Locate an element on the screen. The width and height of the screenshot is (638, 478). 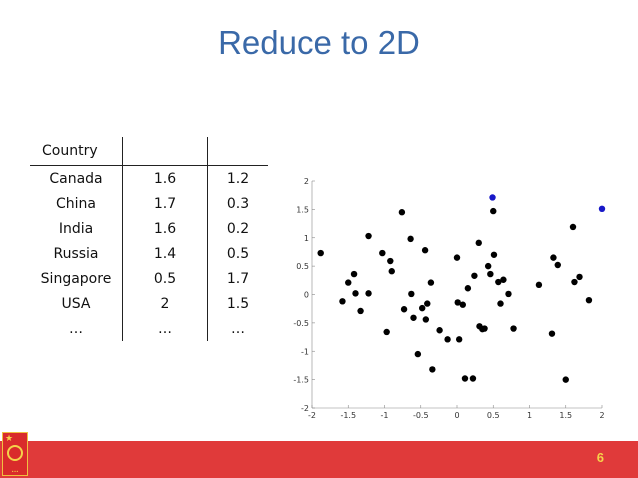
x-tick-label: 1 is located at coordinates (529, 415).